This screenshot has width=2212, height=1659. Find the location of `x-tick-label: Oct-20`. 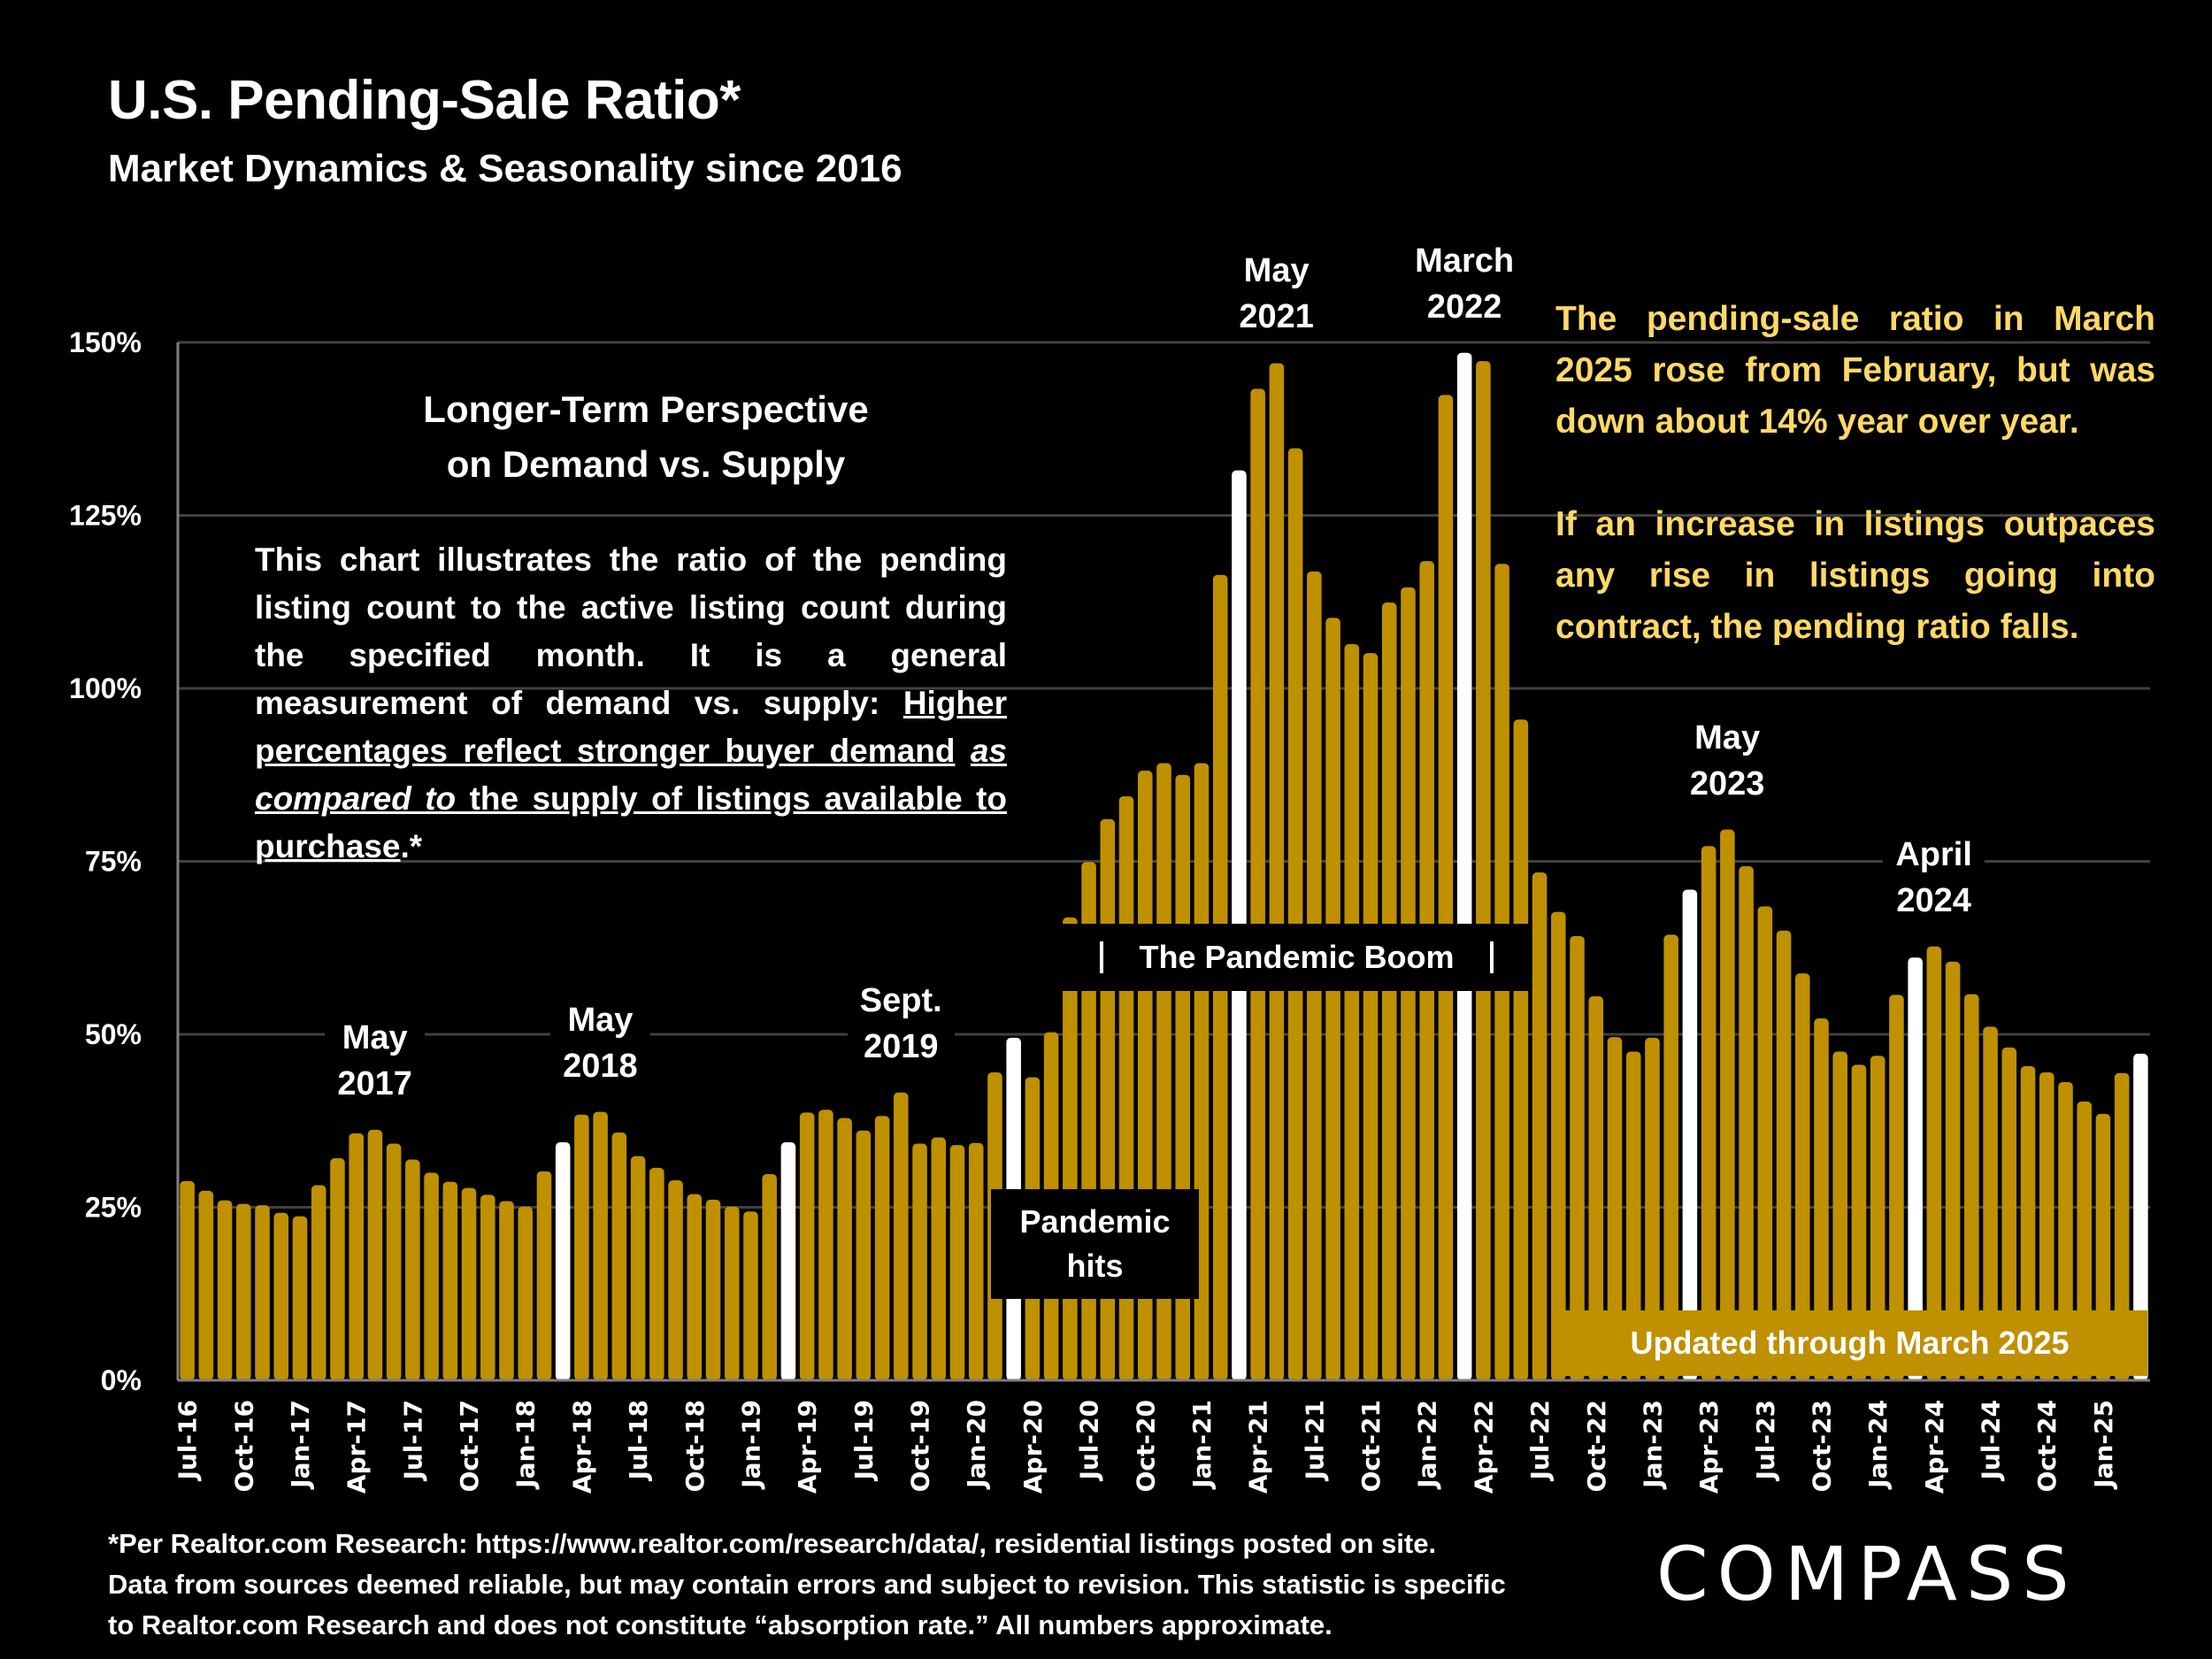

x-tick-label: Oct-20 is located at coordinates (1146, 1446).